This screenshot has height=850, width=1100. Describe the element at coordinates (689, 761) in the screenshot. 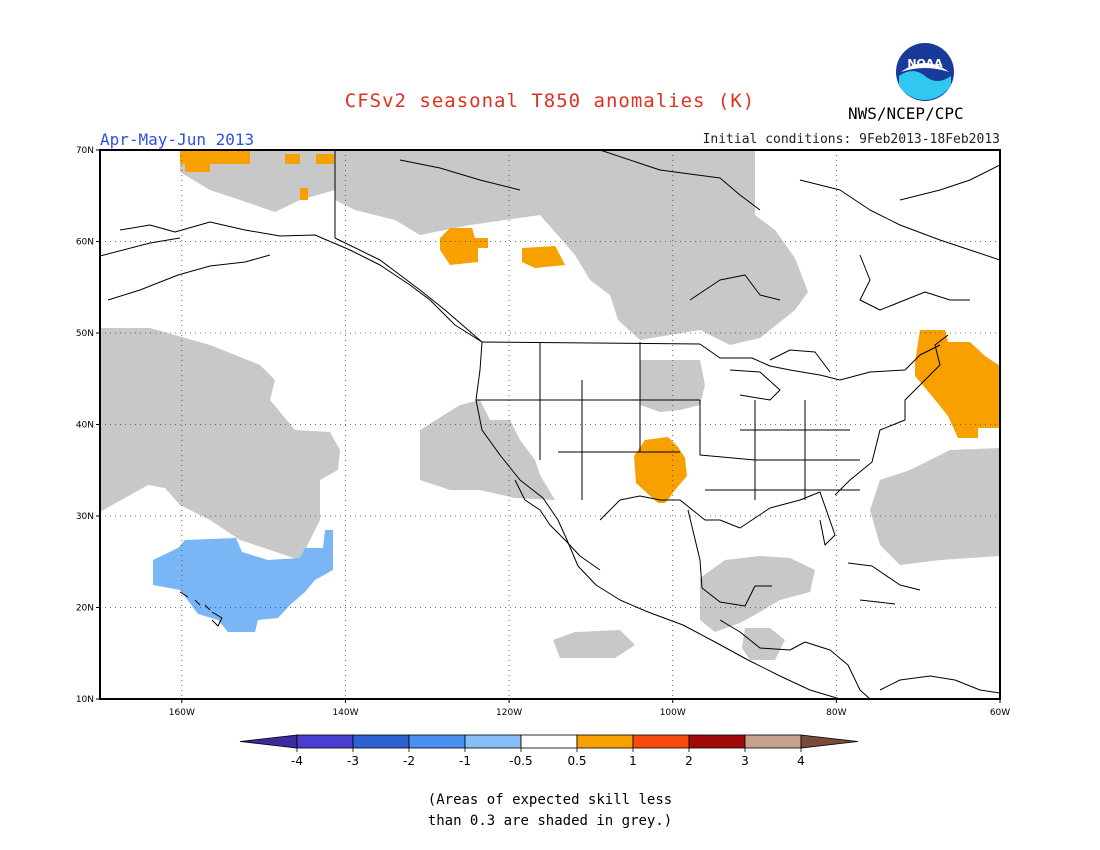

I see `colorbar-label: 2` at that location.